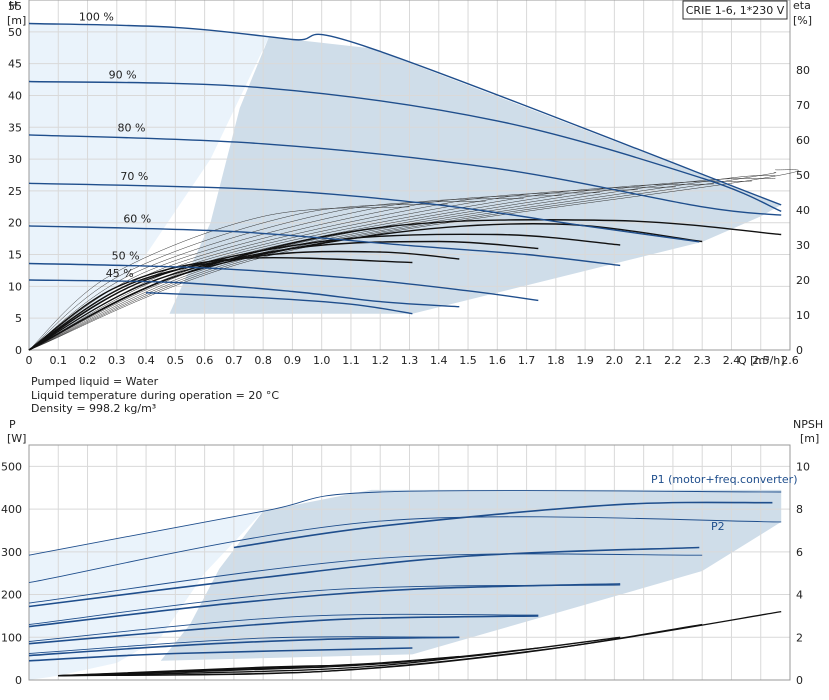 This screenshot has height=700, width=829. Describe the element at coordinates (131, 128) in the screenshot. I see `speed-label-2: 80 %` at that location.